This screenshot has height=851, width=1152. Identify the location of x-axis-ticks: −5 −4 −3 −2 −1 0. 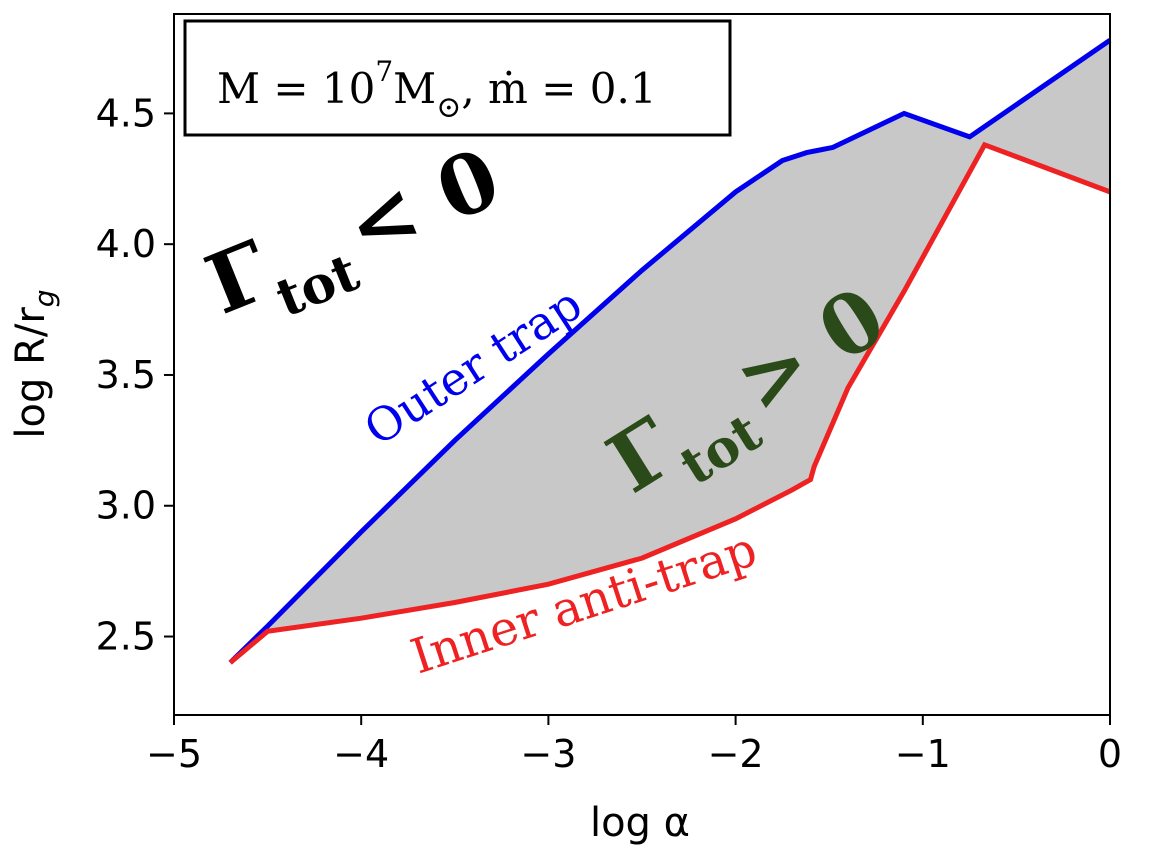
(634, 745).